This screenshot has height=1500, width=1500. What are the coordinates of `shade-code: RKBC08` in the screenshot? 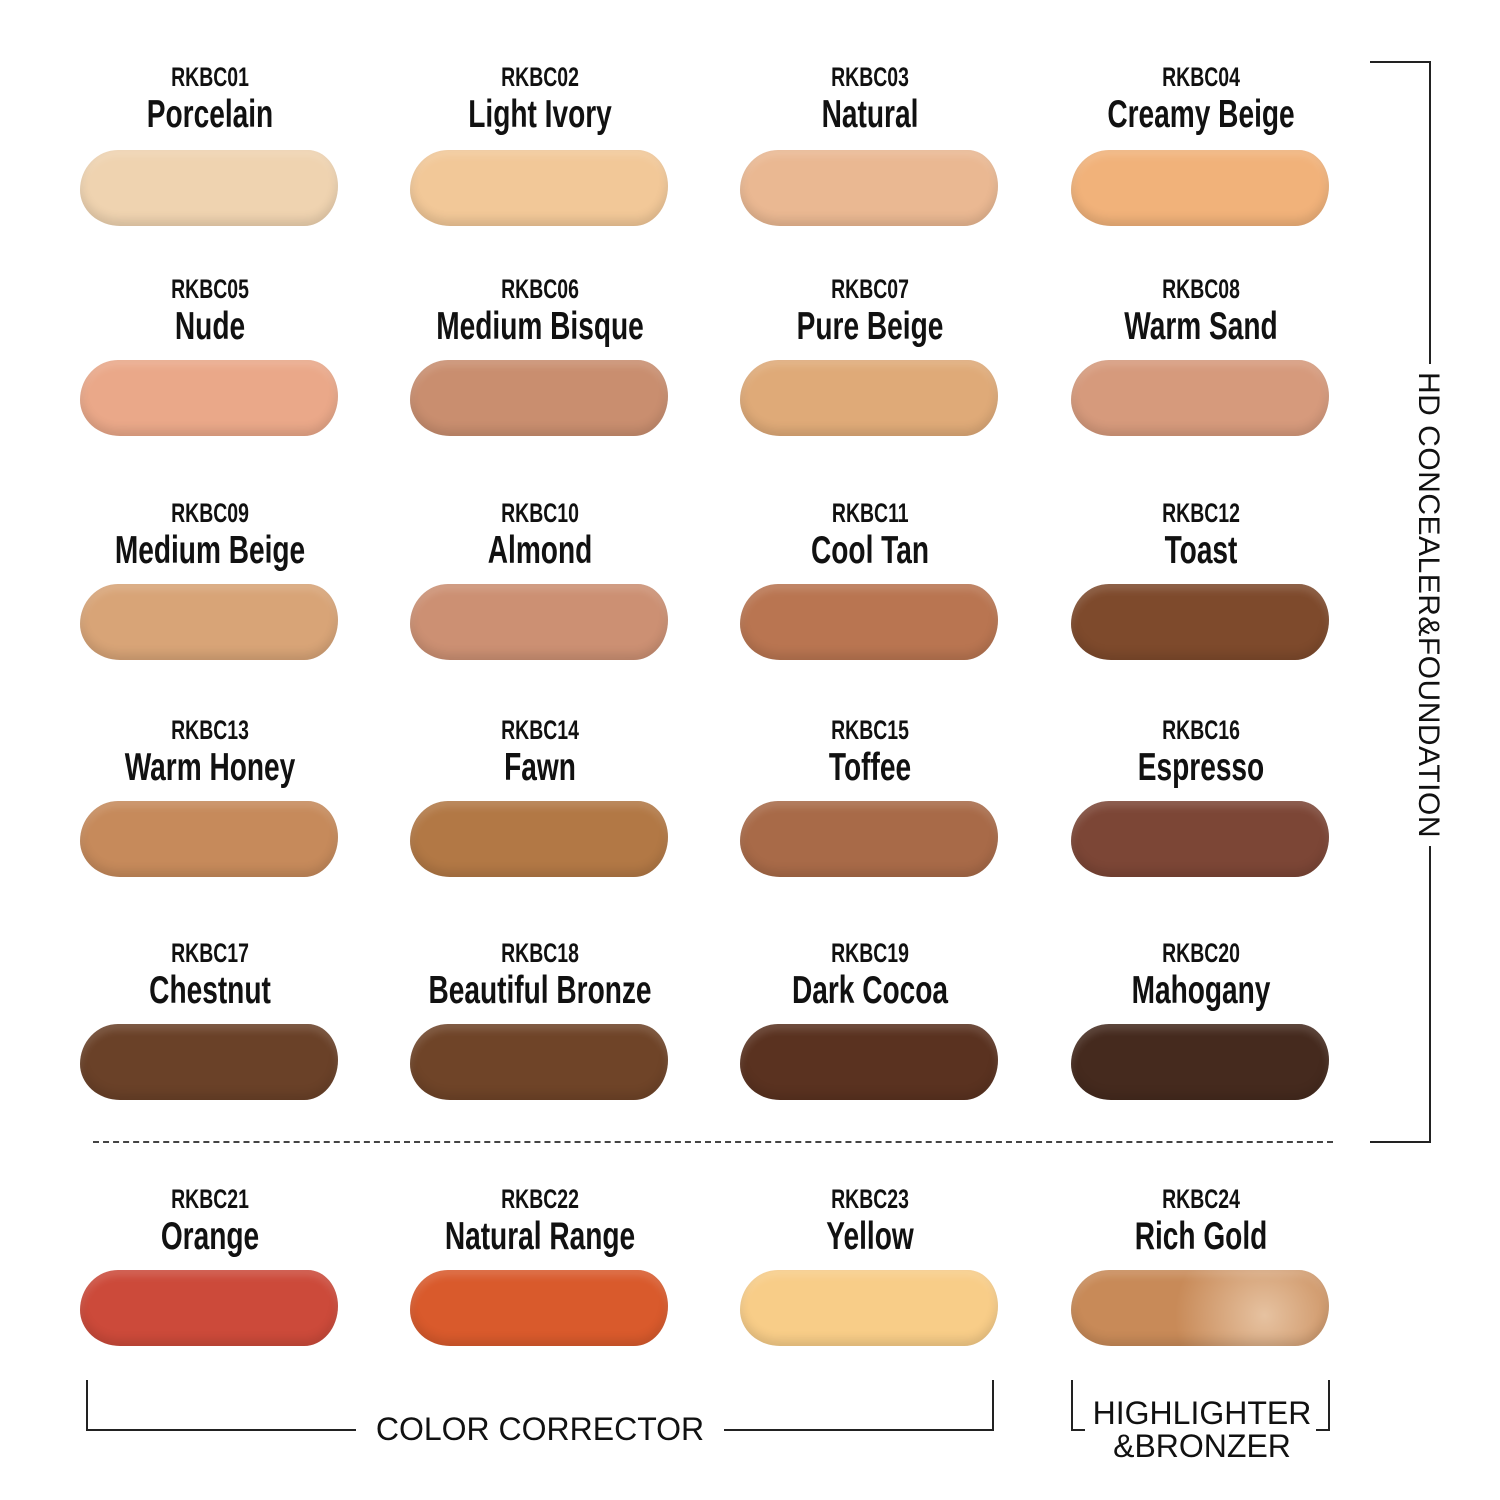 It's located at (1201, 289).